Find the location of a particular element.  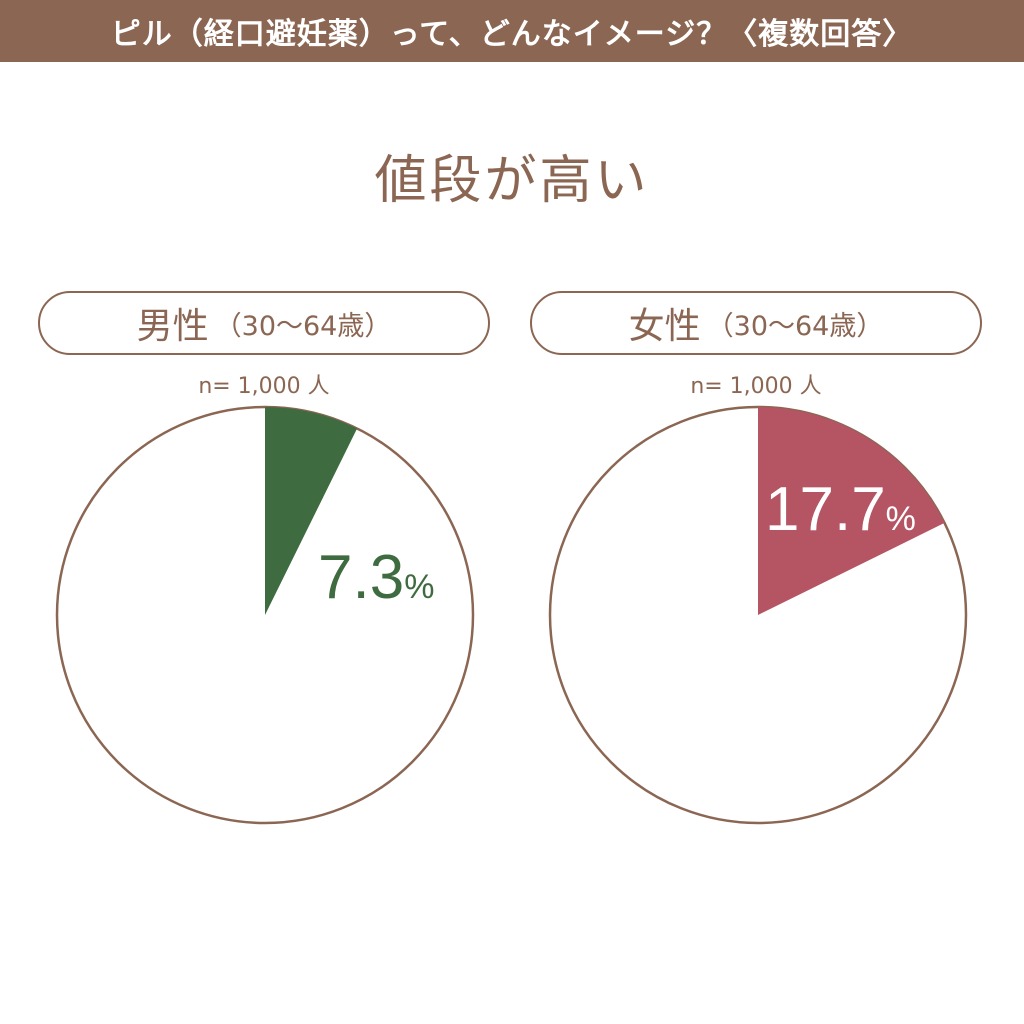

female-age-range: （30〜64歳） is located at coordinates (795, 326).